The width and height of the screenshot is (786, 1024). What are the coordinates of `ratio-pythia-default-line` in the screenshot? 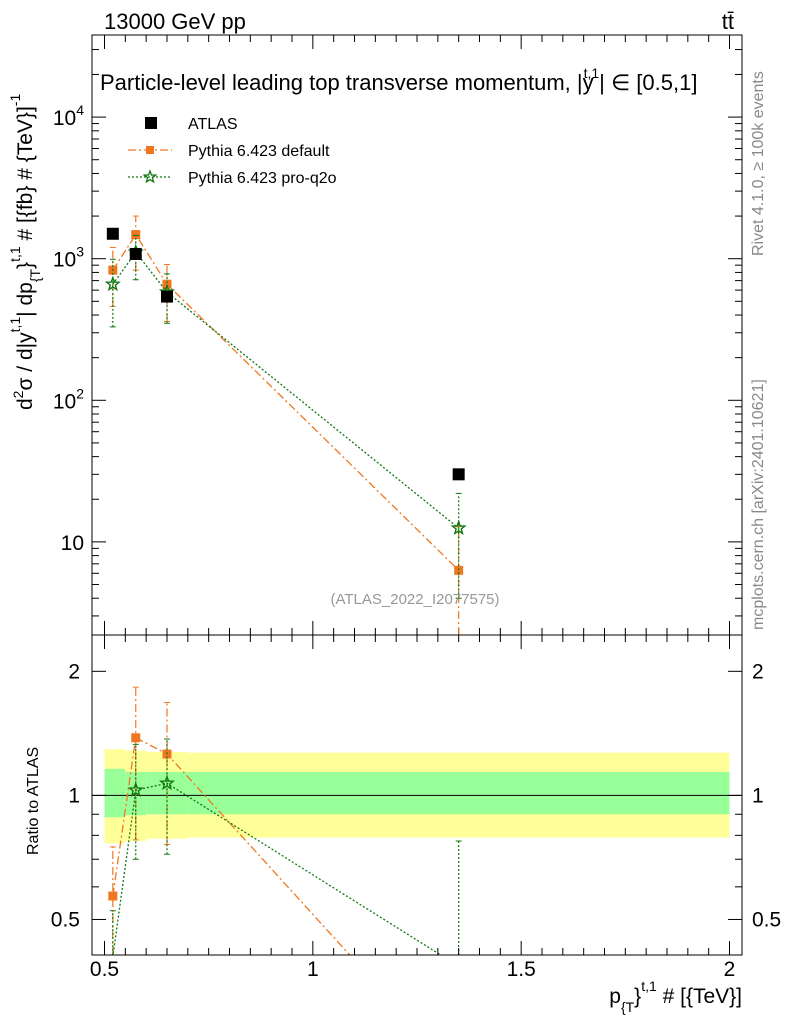 It's located at (231, 845).